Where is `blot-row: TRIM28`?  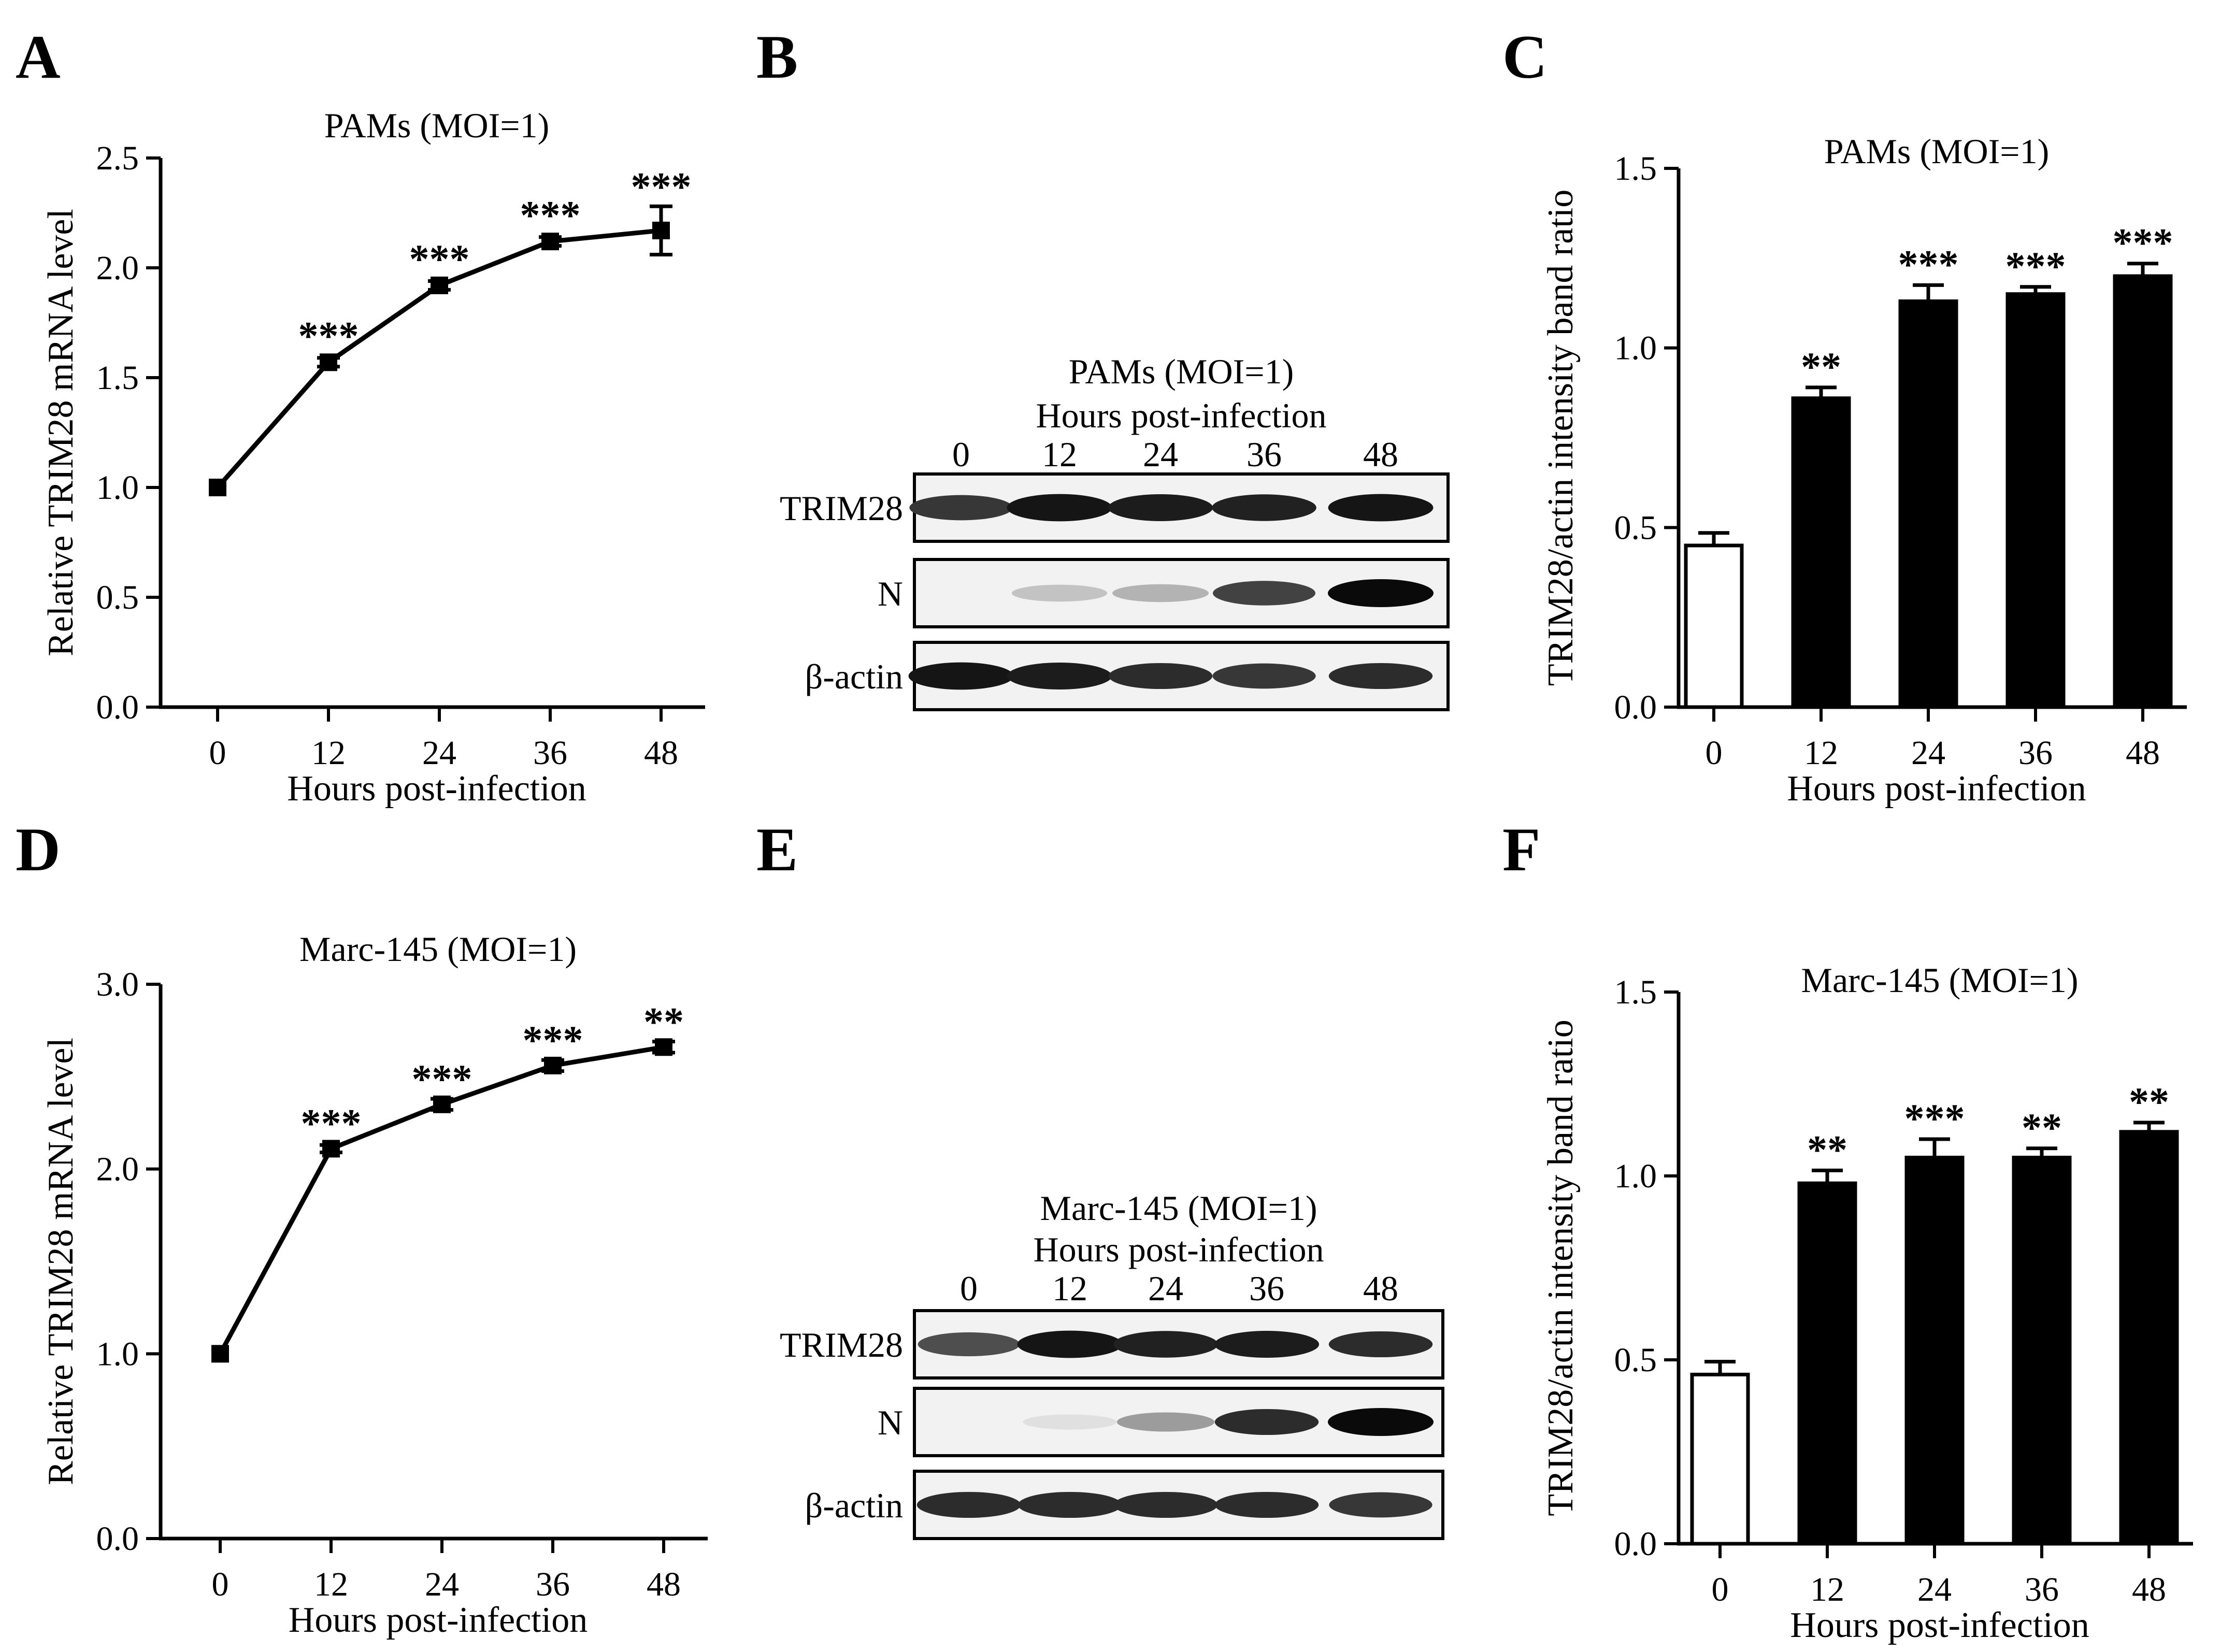 blot-row: TRIM28 is located at coordinates (1115, 508).